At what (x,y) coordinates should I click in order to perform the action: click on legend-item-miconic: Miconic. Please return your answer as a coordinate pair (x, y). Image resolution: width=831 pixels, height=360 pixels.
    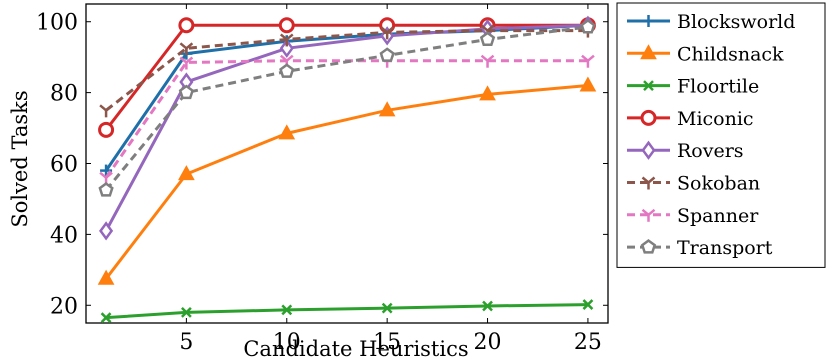
    Looking at the image, I should click on (690, 119).